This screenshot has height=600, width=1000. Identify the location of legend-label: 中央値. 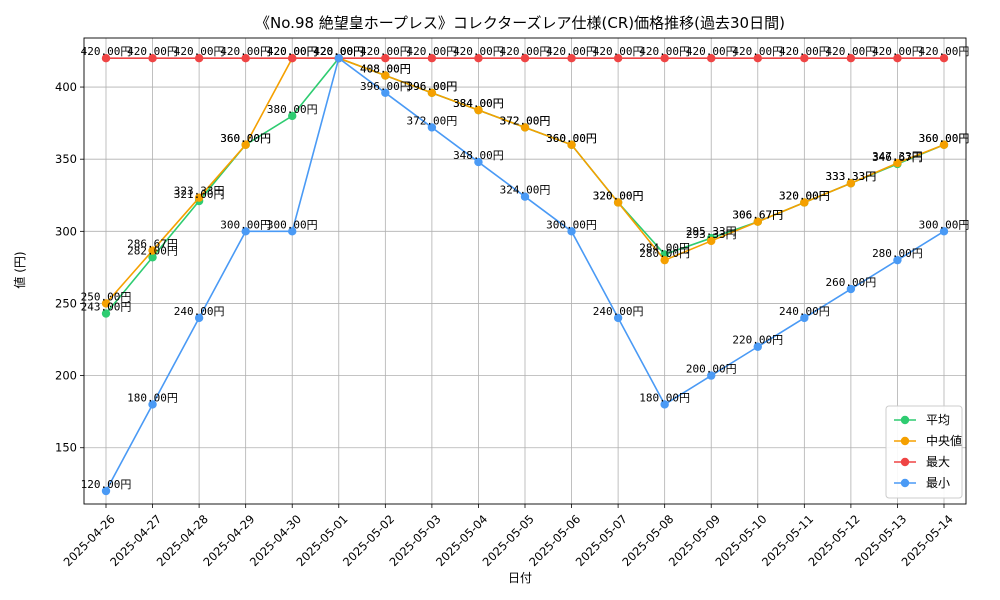
(944, 440).